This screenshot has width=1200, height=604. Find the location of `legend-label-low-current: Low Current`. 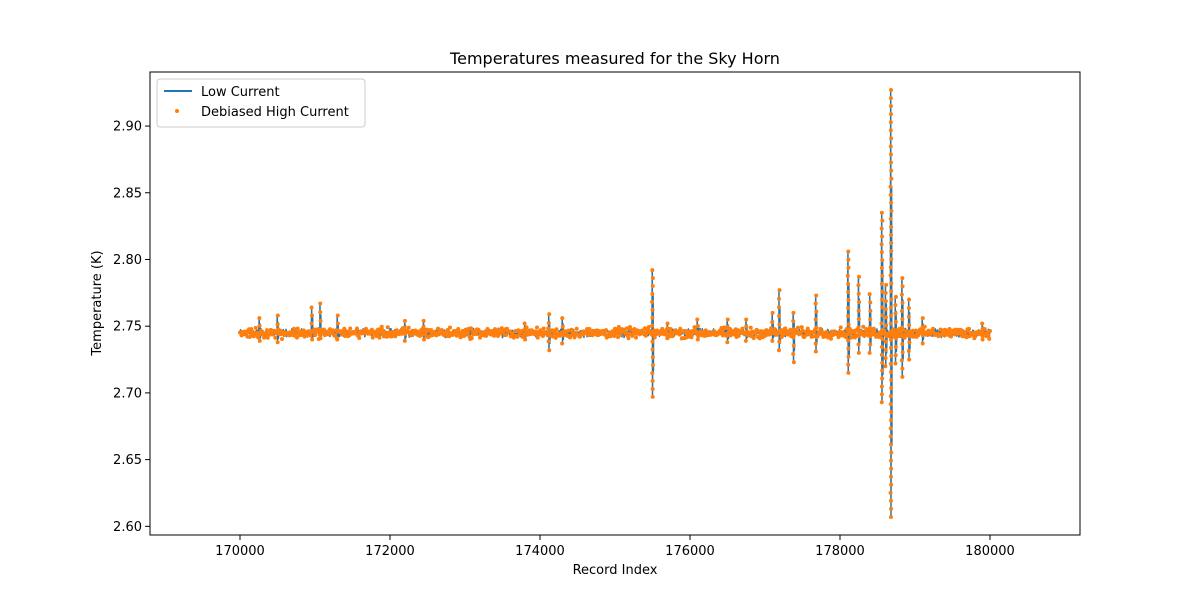

legend-label-low-current: Low Current is located at coordinates (240, 92).